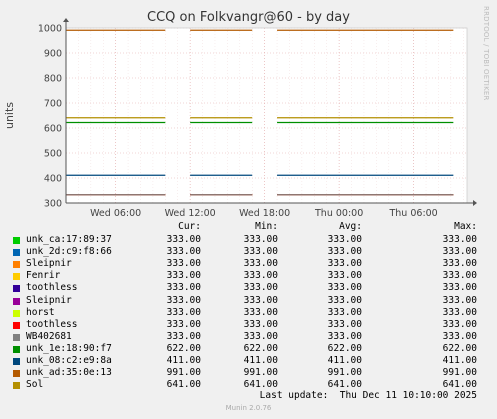  Describe the element at coordinates (115, 213) in the screenshot. I see `x-tick-label: Wed 06:00` at that location.